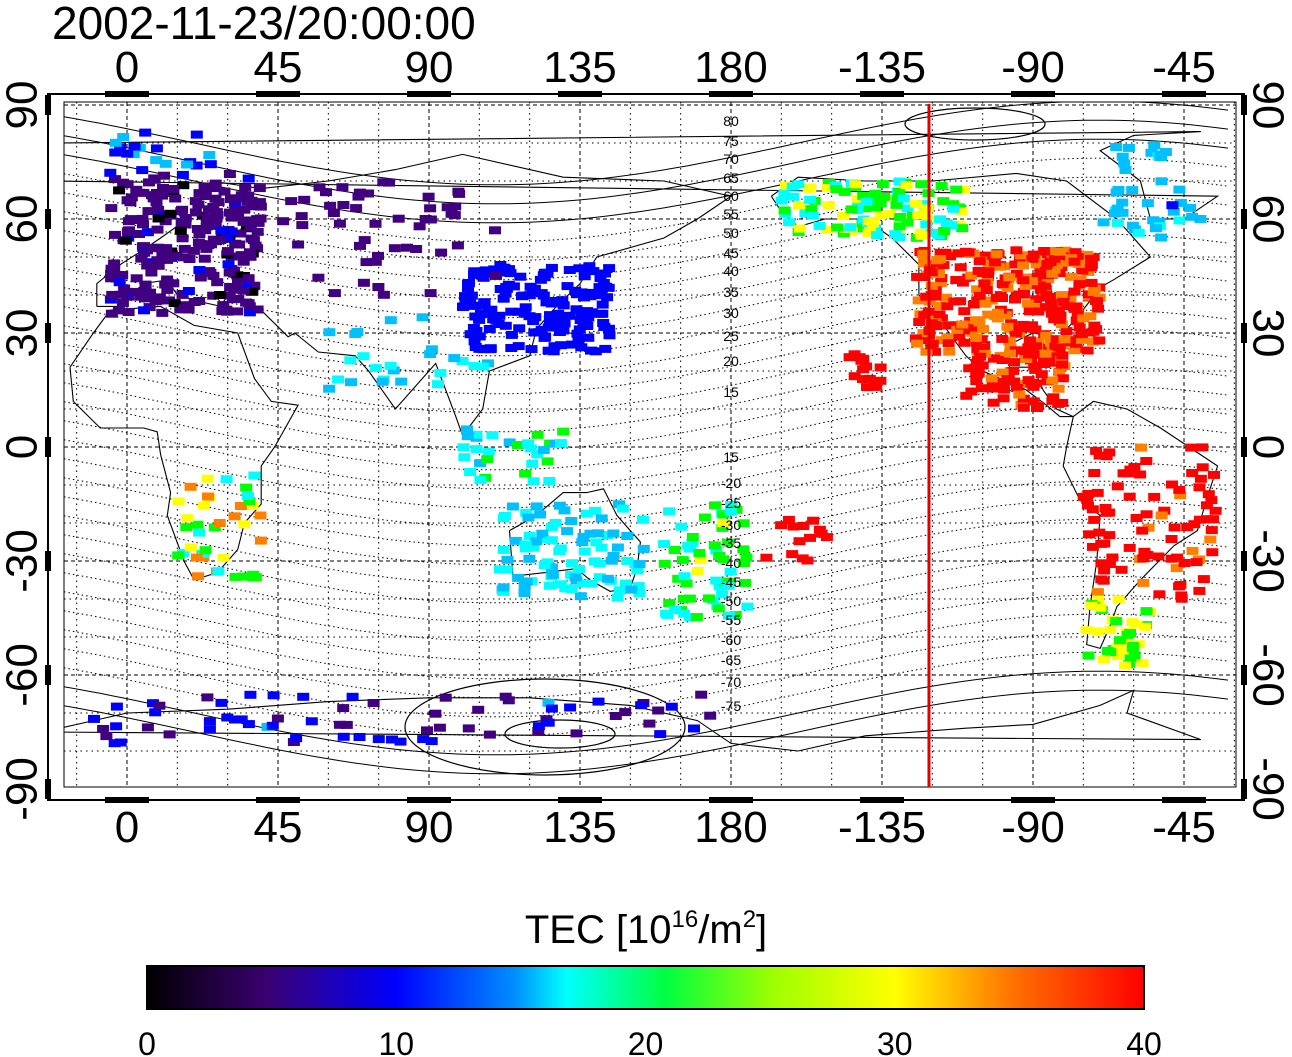 The image size is (1292, 1057). I want to click on bottom-axis-tick-bar, so click(127, 800).